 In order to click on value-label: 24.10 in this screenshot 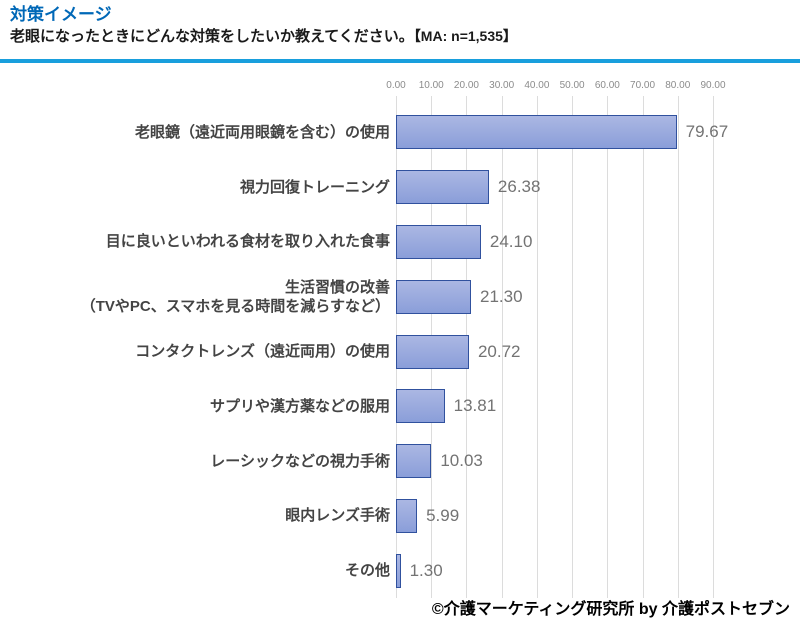, I will do `click(511, 241)`.